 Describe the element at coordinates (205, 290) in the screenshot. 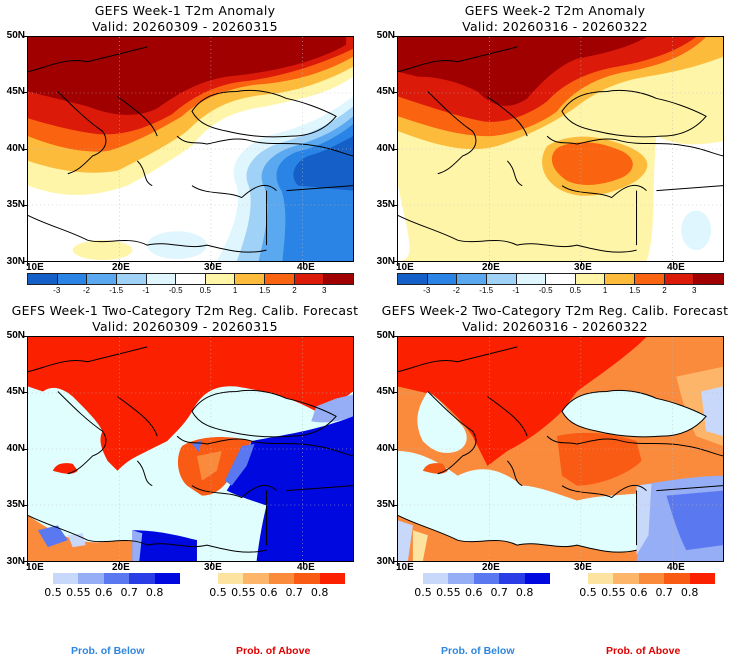

I see `colorbar-tick-label: 0.5` at that location.